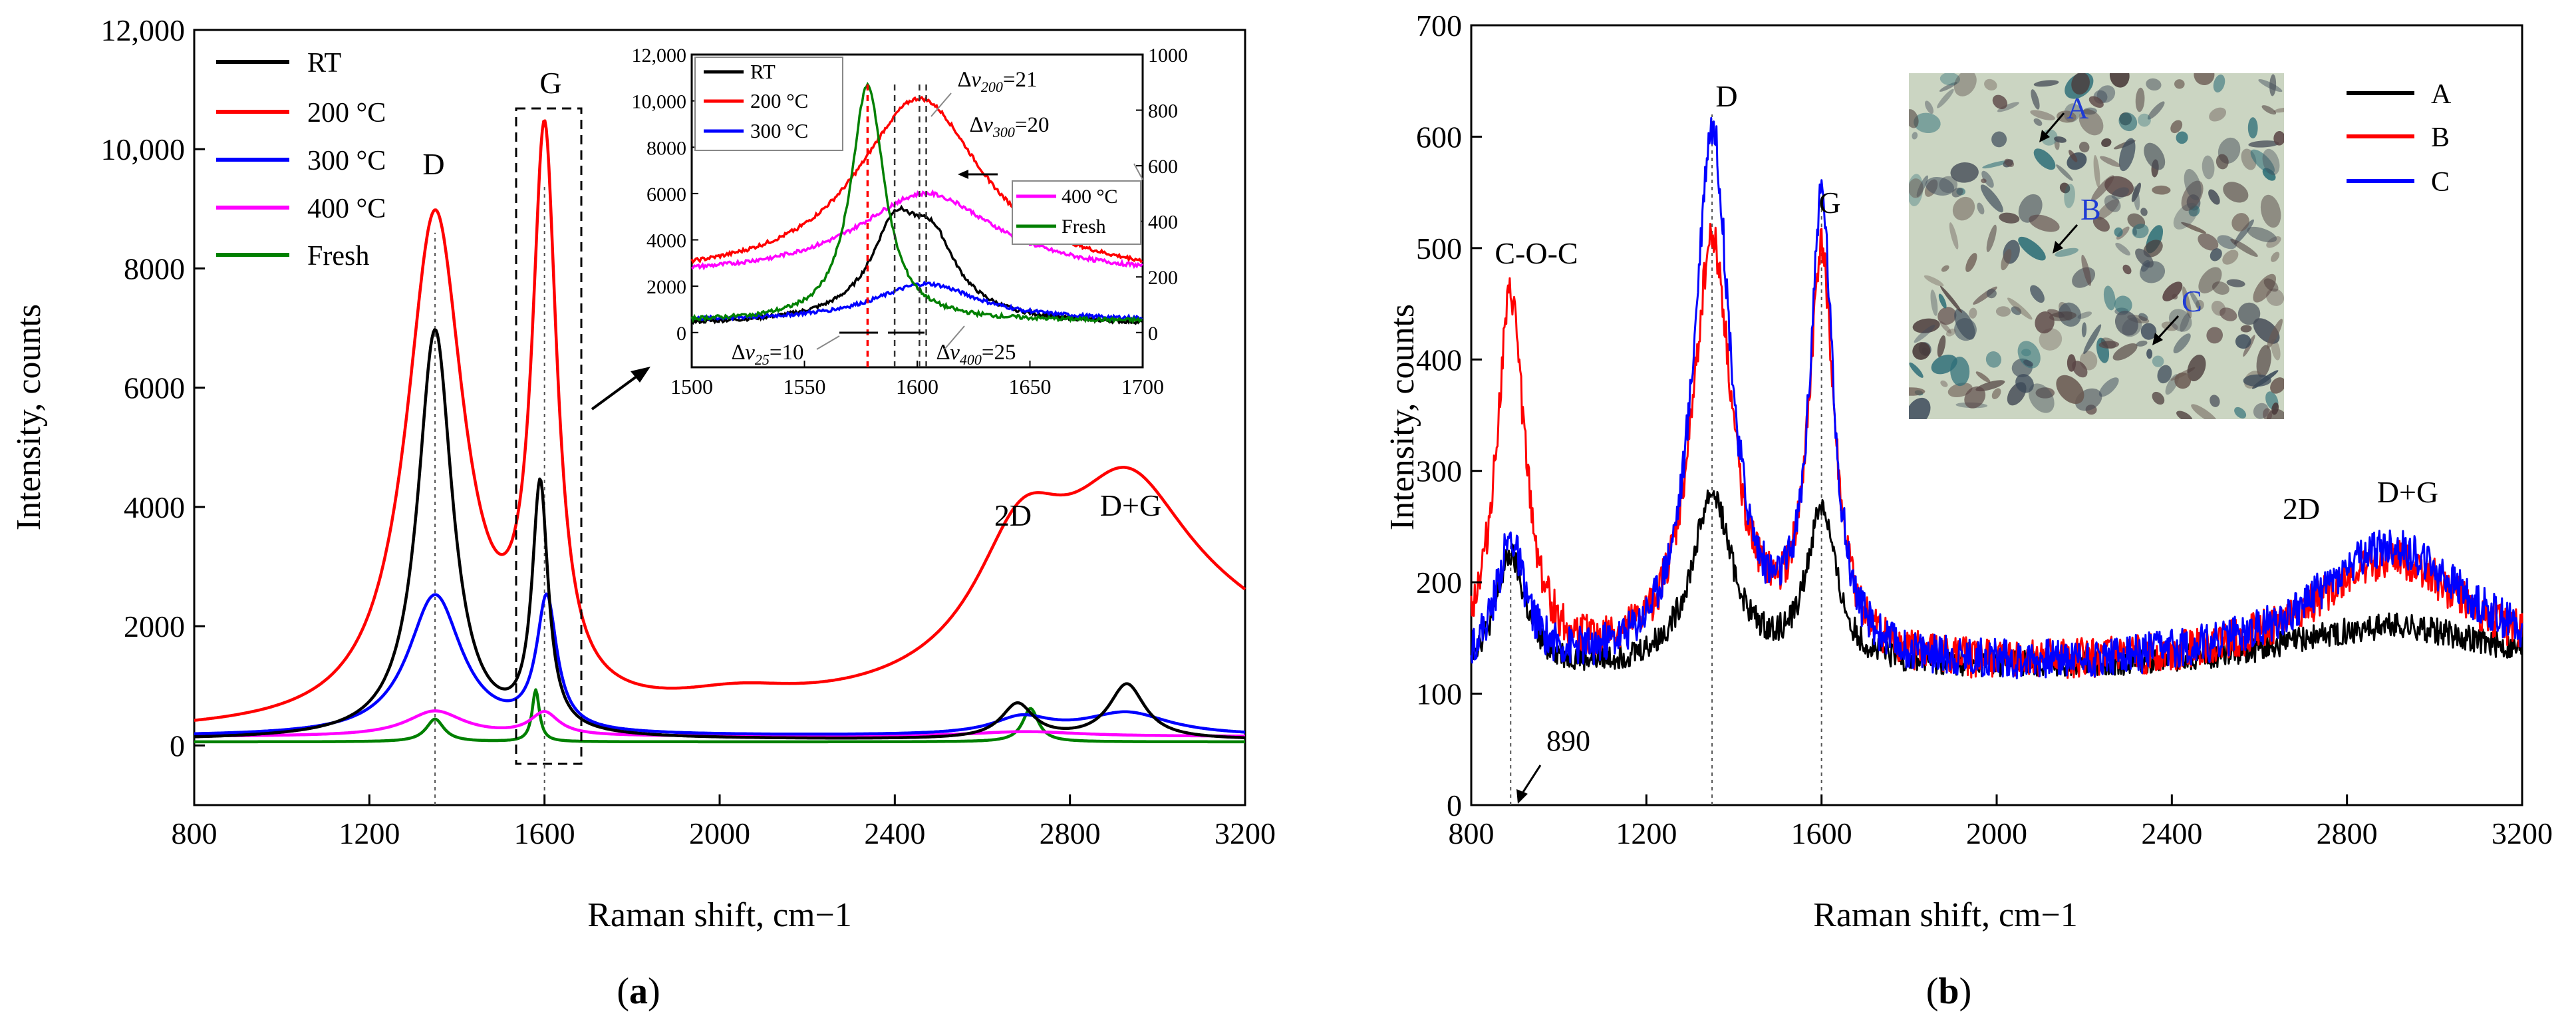 The image size is (2576, 1018). I want to click on inset-annotation-v200: ∆v200=21, so click(998, 81).